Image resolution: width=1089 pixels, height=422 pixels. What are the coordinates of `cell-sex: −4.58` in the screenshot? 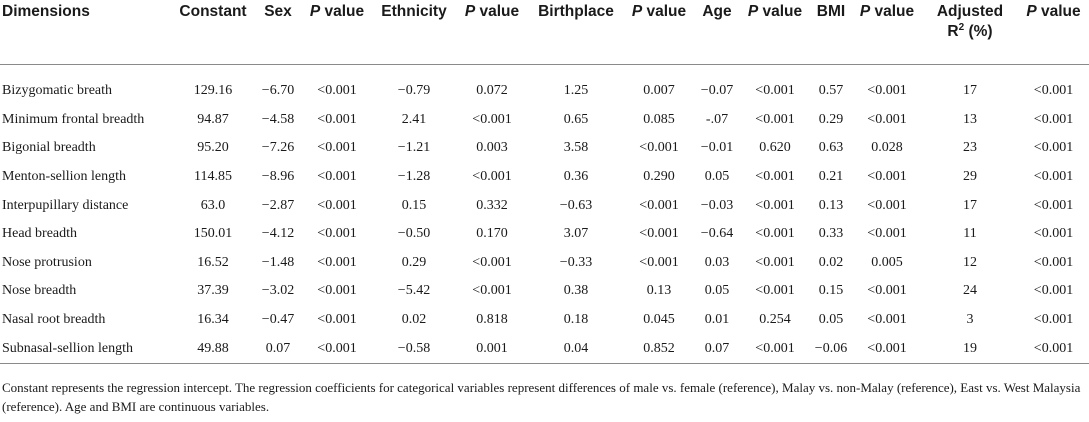 It's located at (278, 119).